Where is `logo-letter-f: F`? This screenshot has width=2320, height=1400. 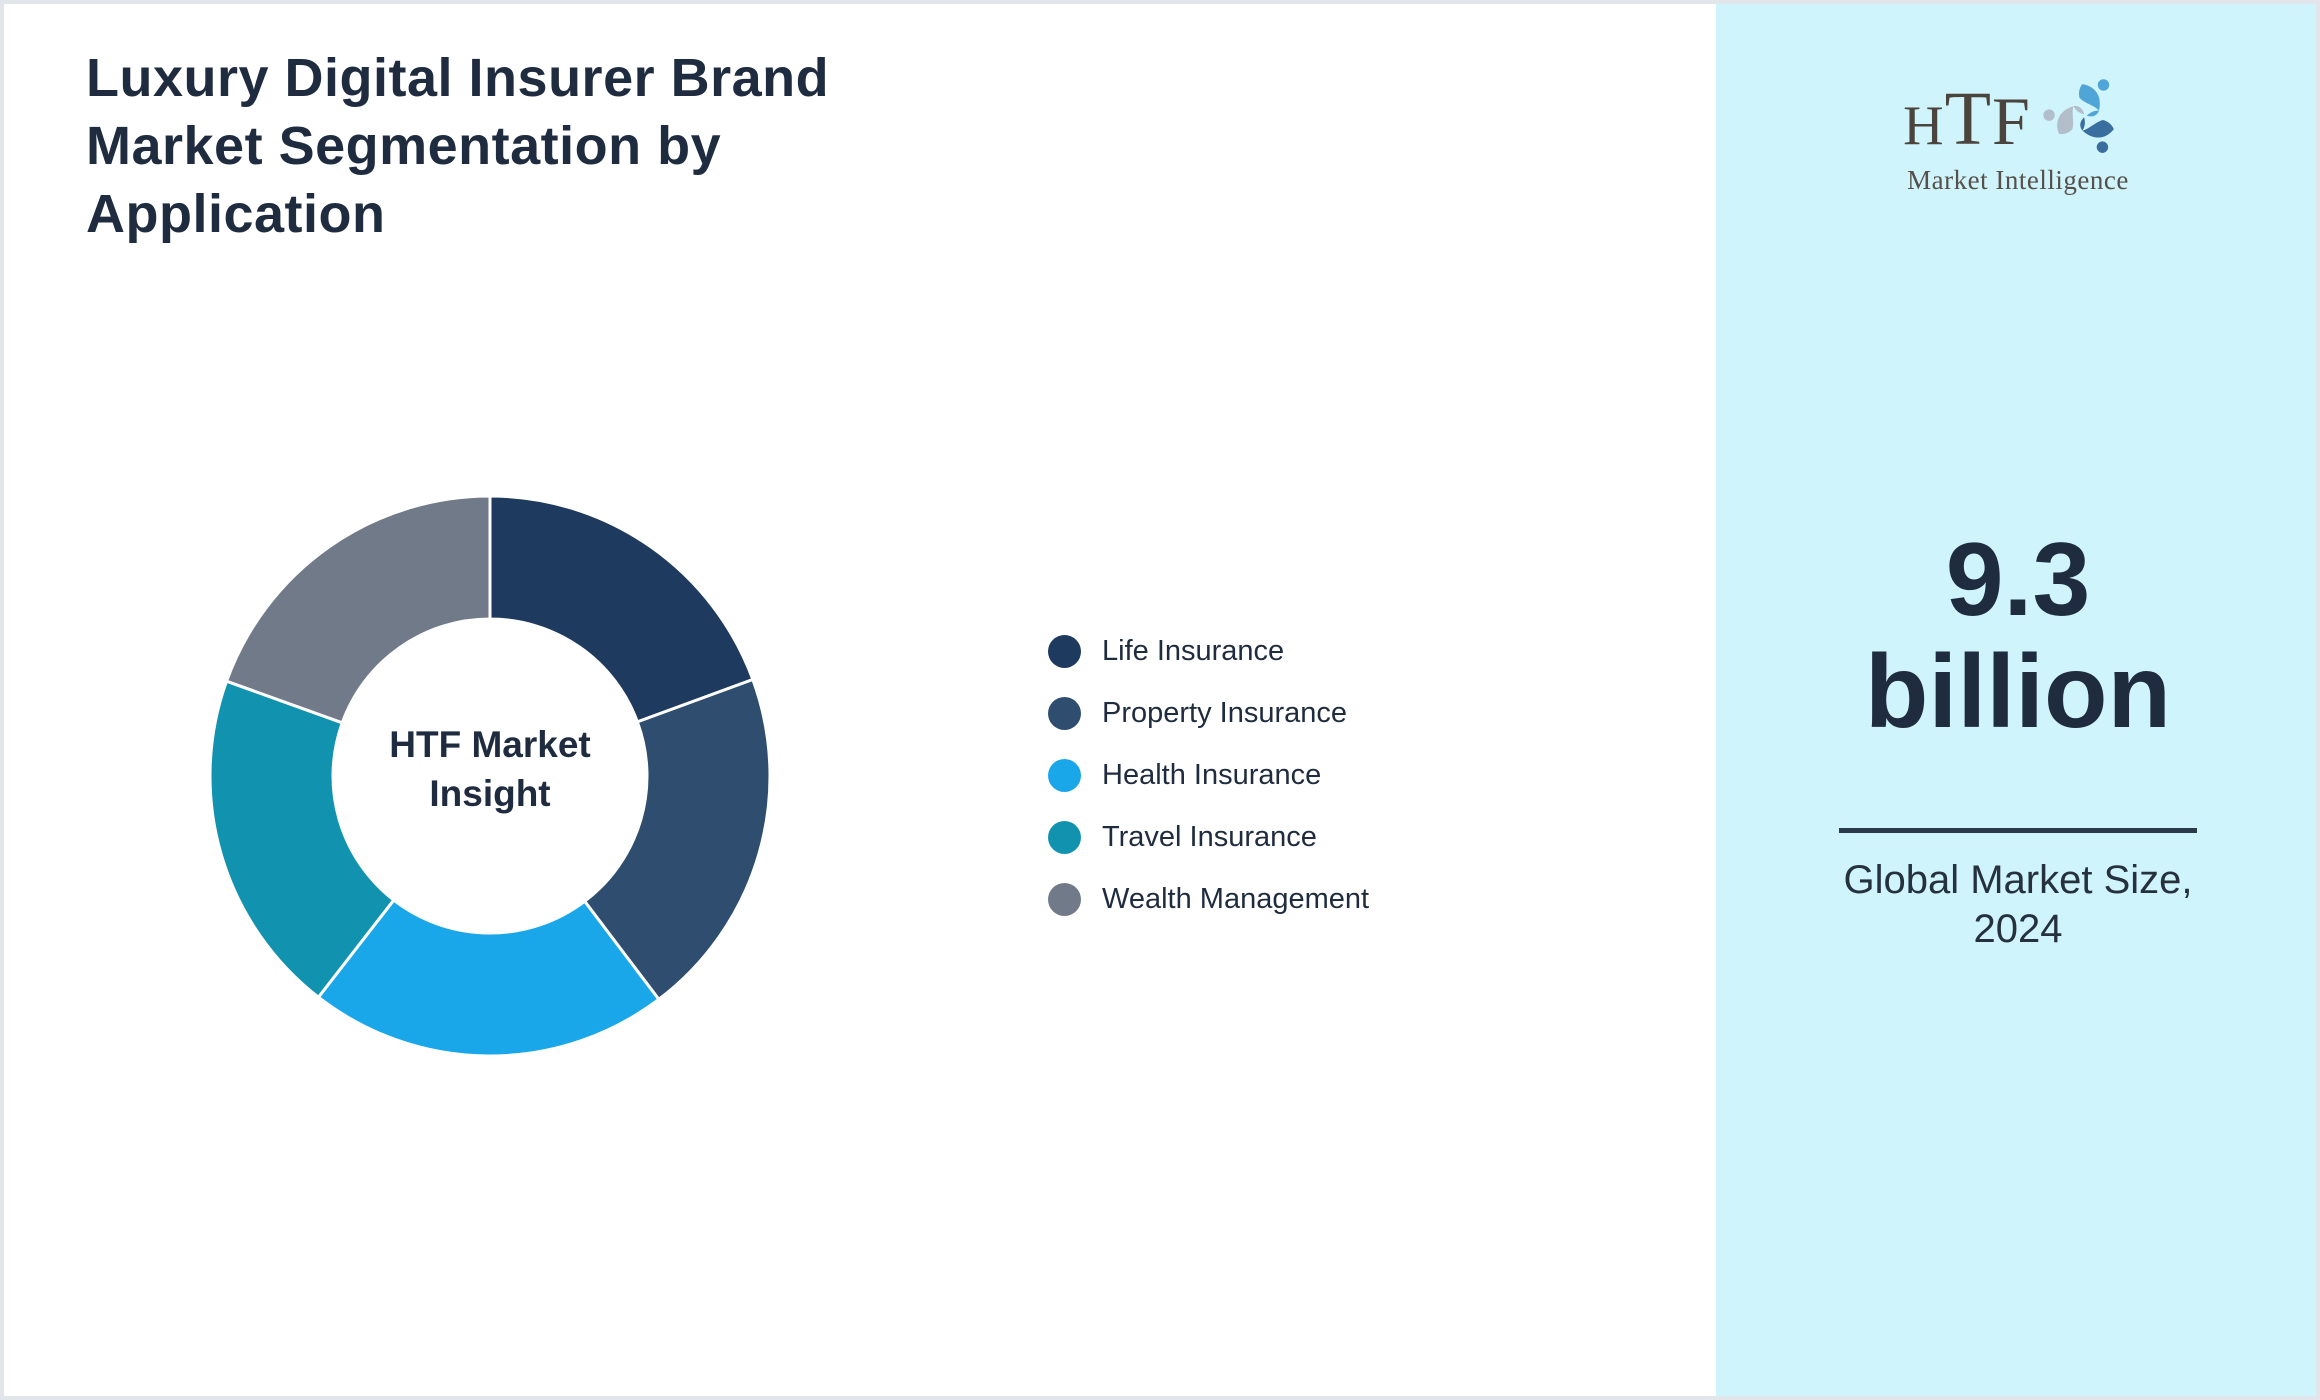 logo-letter-f: F is located at coordinates (2011, 121).